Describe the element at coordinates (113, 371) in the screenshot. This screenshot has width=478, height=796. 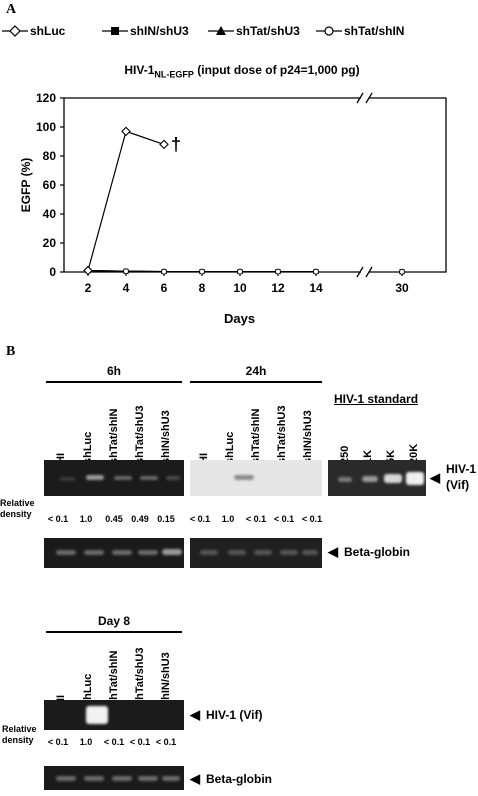
I see `time-label-6h: 6h` at that location.